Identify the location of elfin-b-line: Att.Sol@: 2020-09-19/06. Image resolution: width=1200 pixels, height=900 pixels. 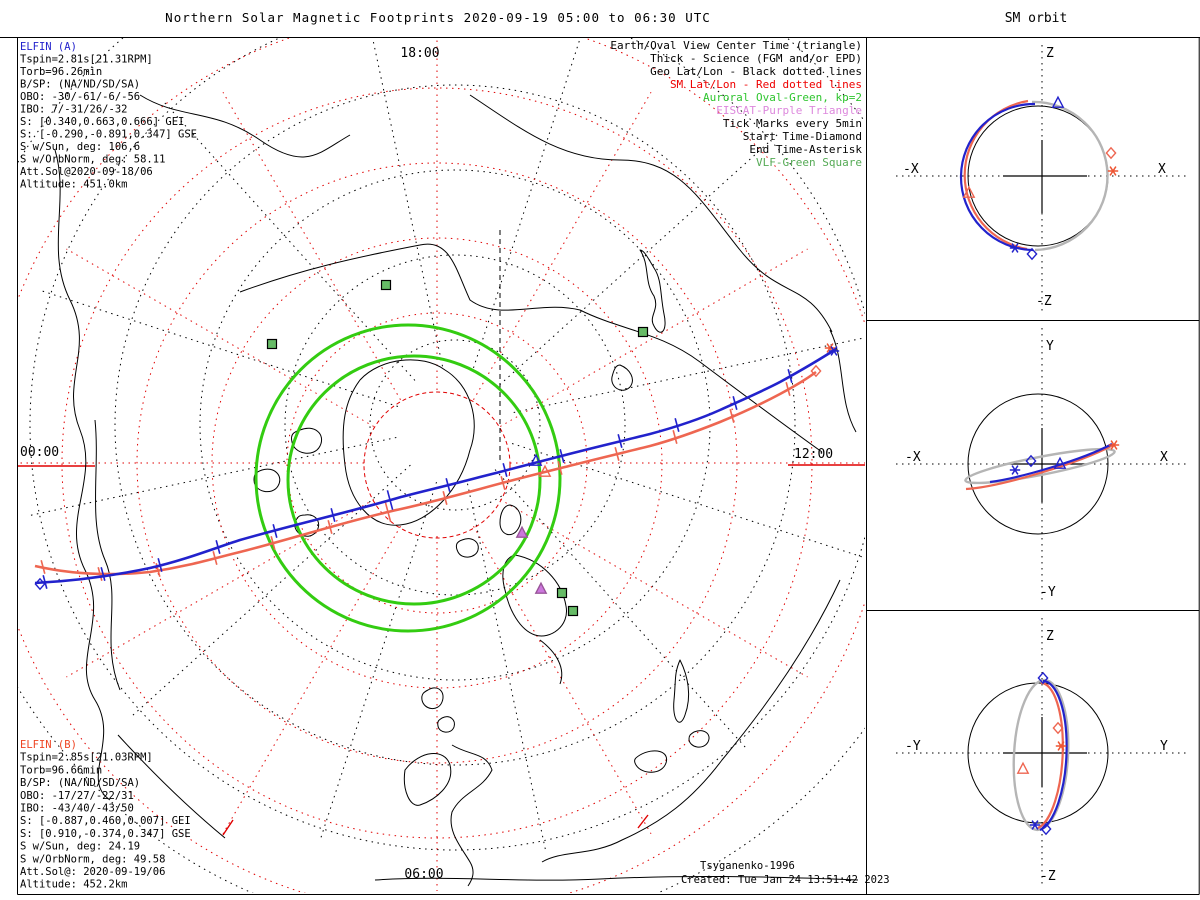
(92, 872).